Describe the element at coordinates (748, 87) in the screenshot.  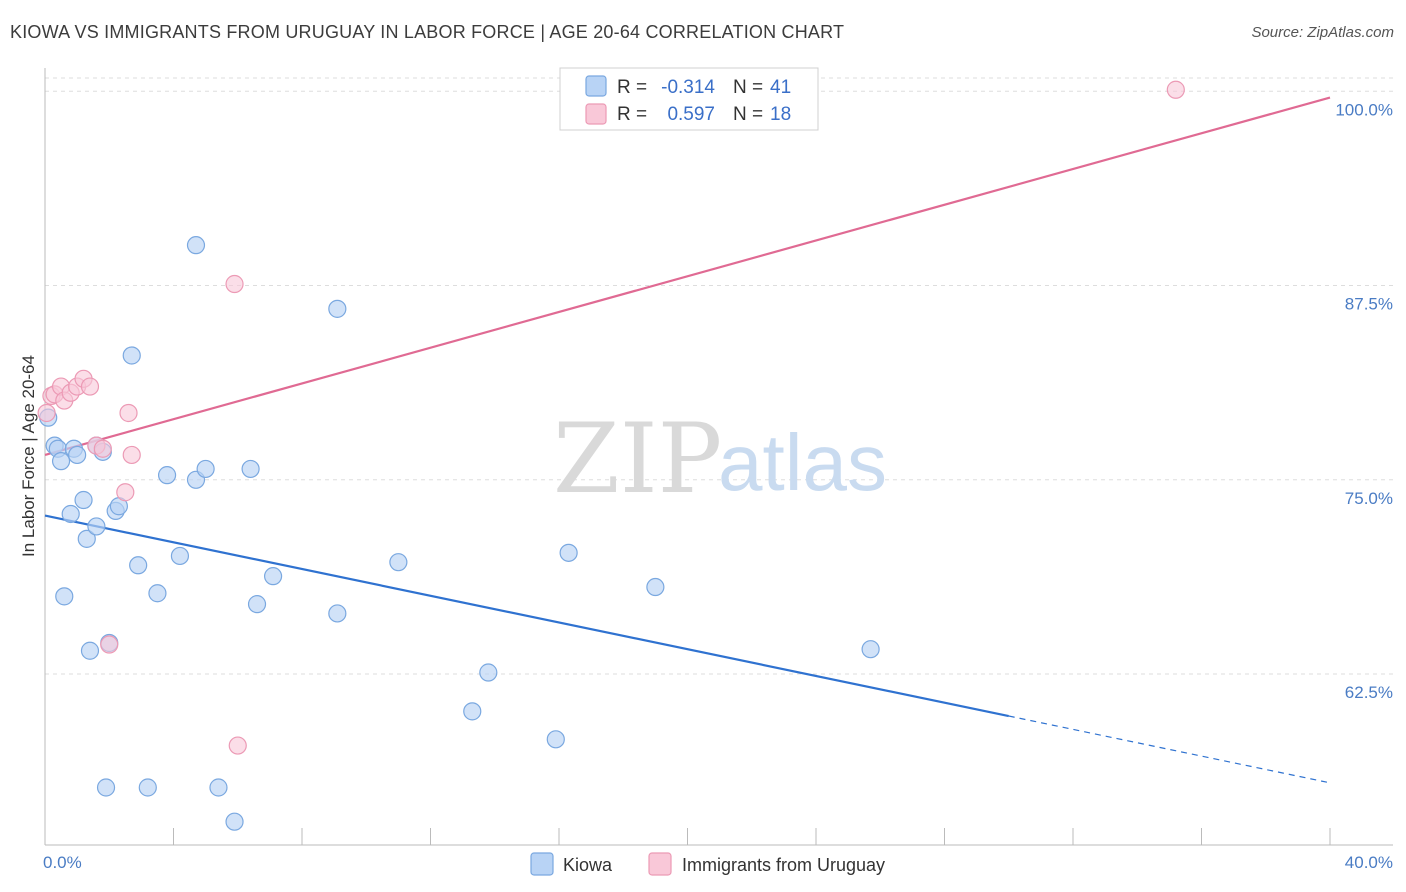
I see `legend-n-label-1: N =` at that location.